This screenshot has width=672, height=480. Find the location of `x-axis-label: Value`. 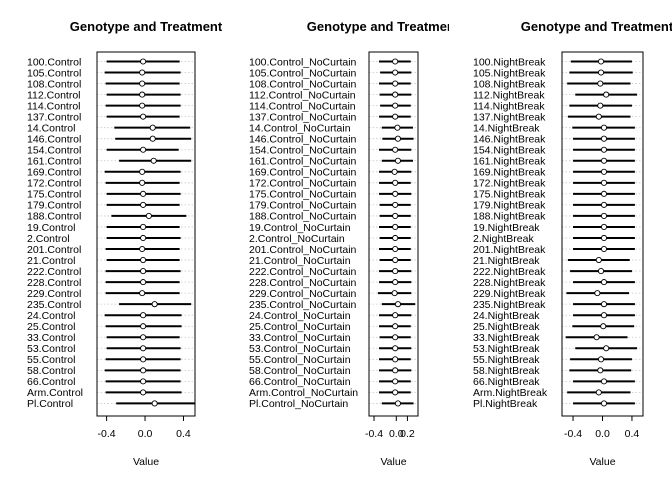

x-axis-label: Value is located at coordinates (602, 462).